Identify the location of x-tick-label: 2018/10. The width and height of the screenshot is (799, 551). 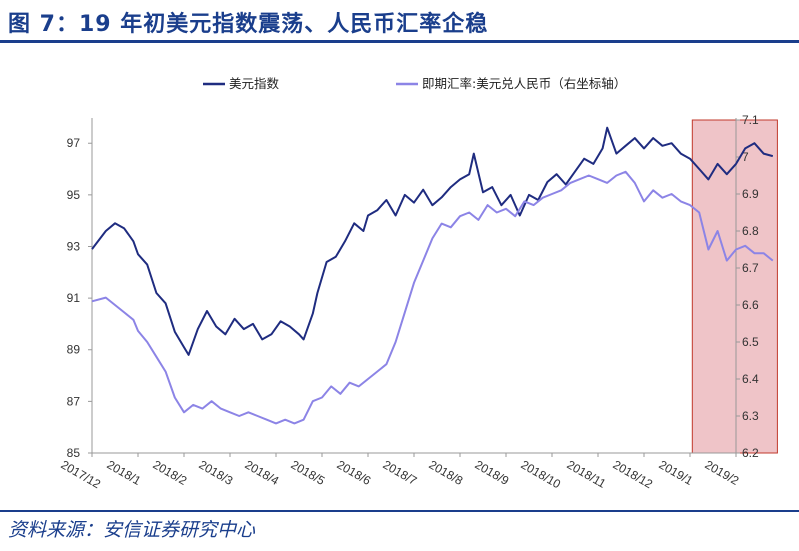
(541, 474).